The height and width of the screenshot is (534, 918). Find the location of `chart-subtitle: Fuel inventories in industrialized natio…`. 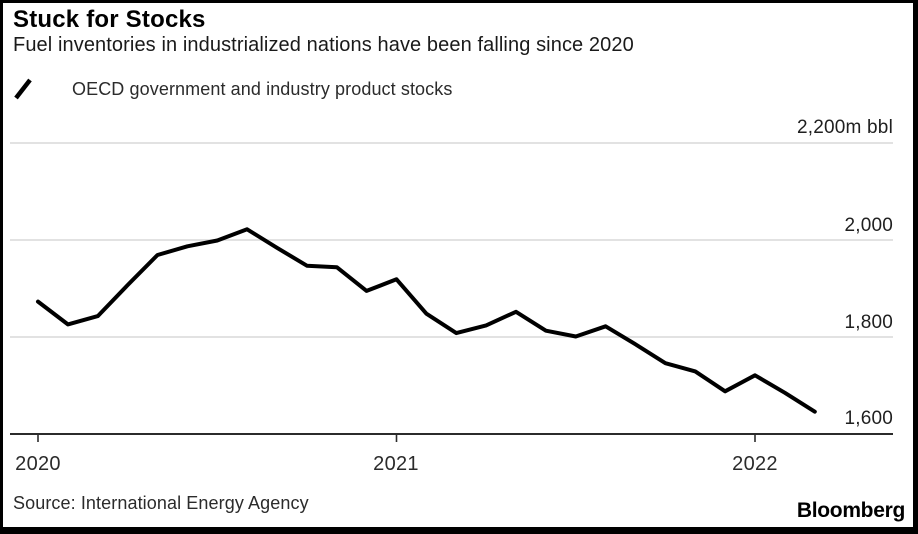

chart-subtitle: Fuel inventories in industrialized natio… is located at coordinates (323, 45).